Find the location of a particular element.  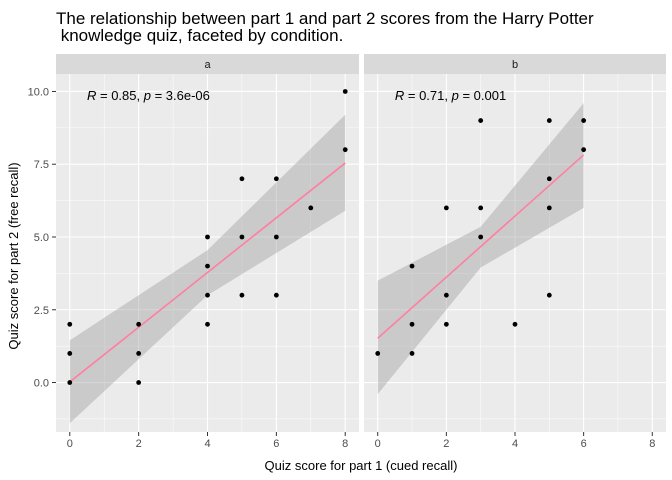

y-tick-label: 0.0 is located at coordinates (41, 384).